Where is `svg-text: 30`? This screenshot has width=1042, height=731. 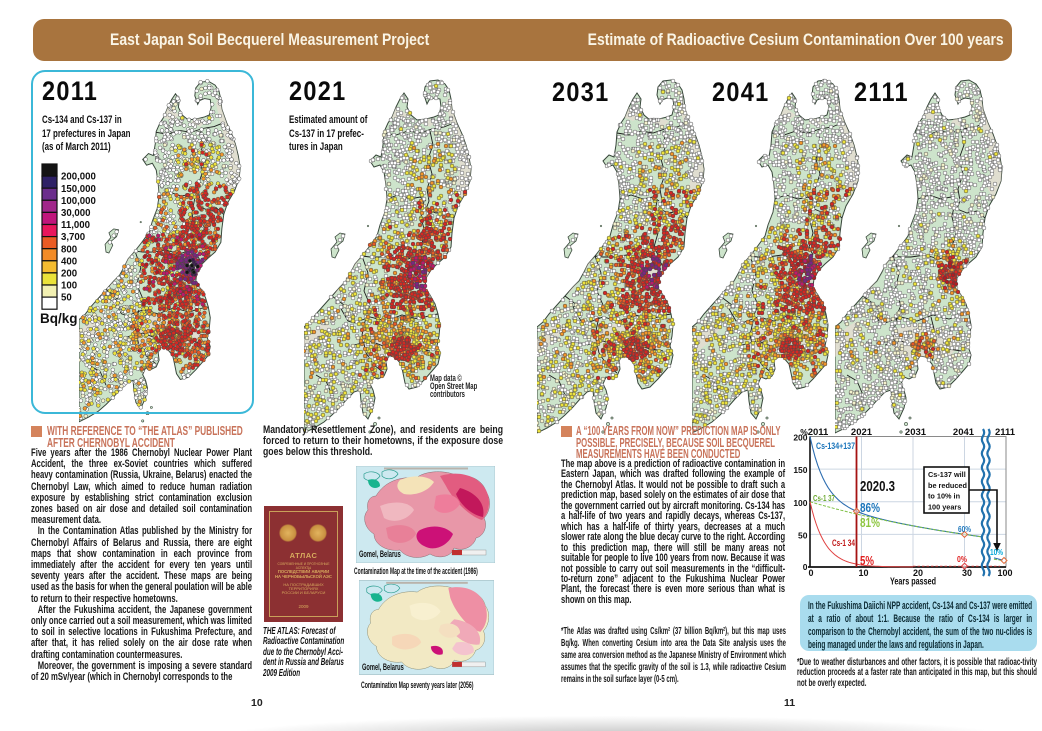 svg-text: 30 is located at coordinates (967, 573).